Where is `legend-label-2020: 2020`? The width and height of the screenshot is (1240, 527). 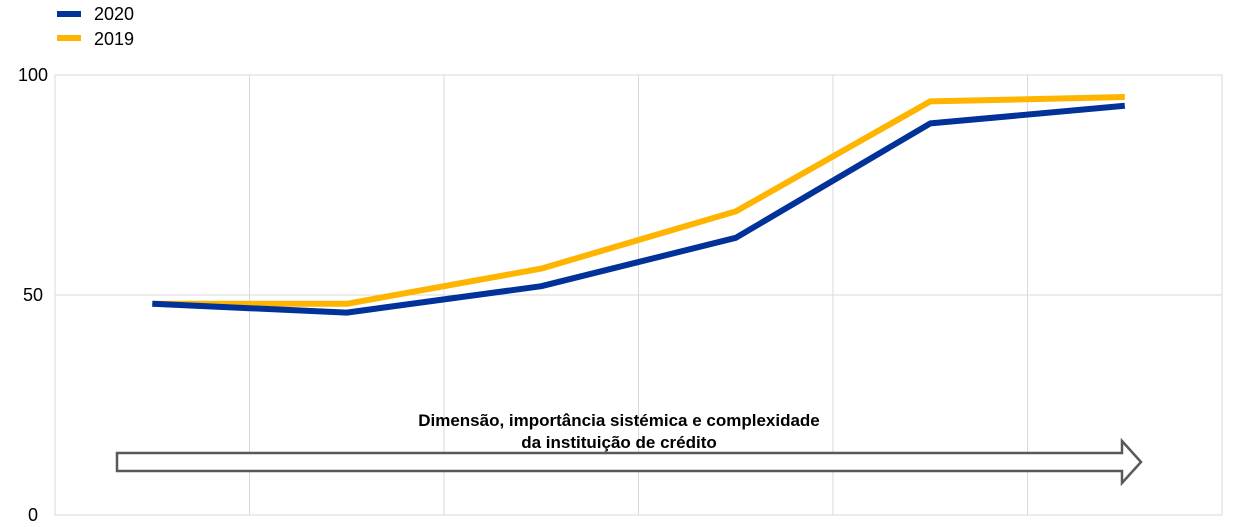 legend-label-2020: 2020 is located at coordinates (114, 14).